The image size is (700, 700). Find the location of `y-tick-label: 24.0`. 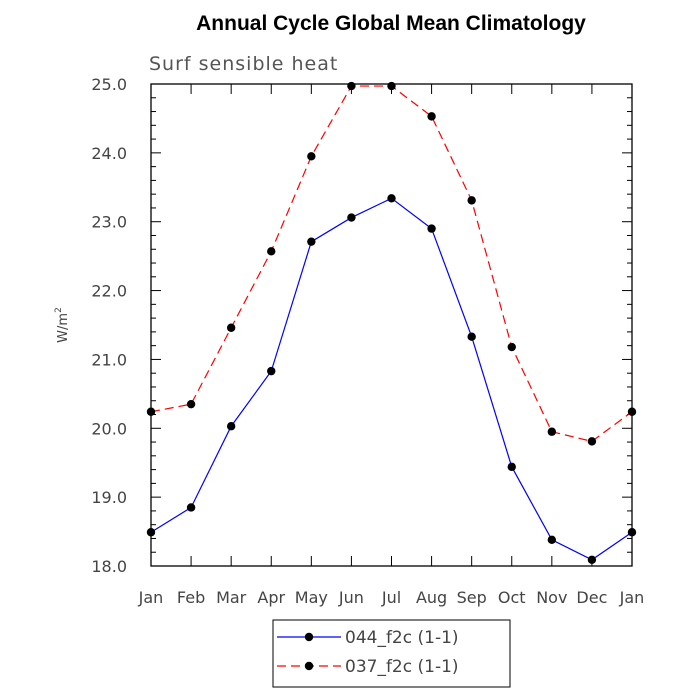

y-tick-label: 24.0 is located at coordinates (109, 153).